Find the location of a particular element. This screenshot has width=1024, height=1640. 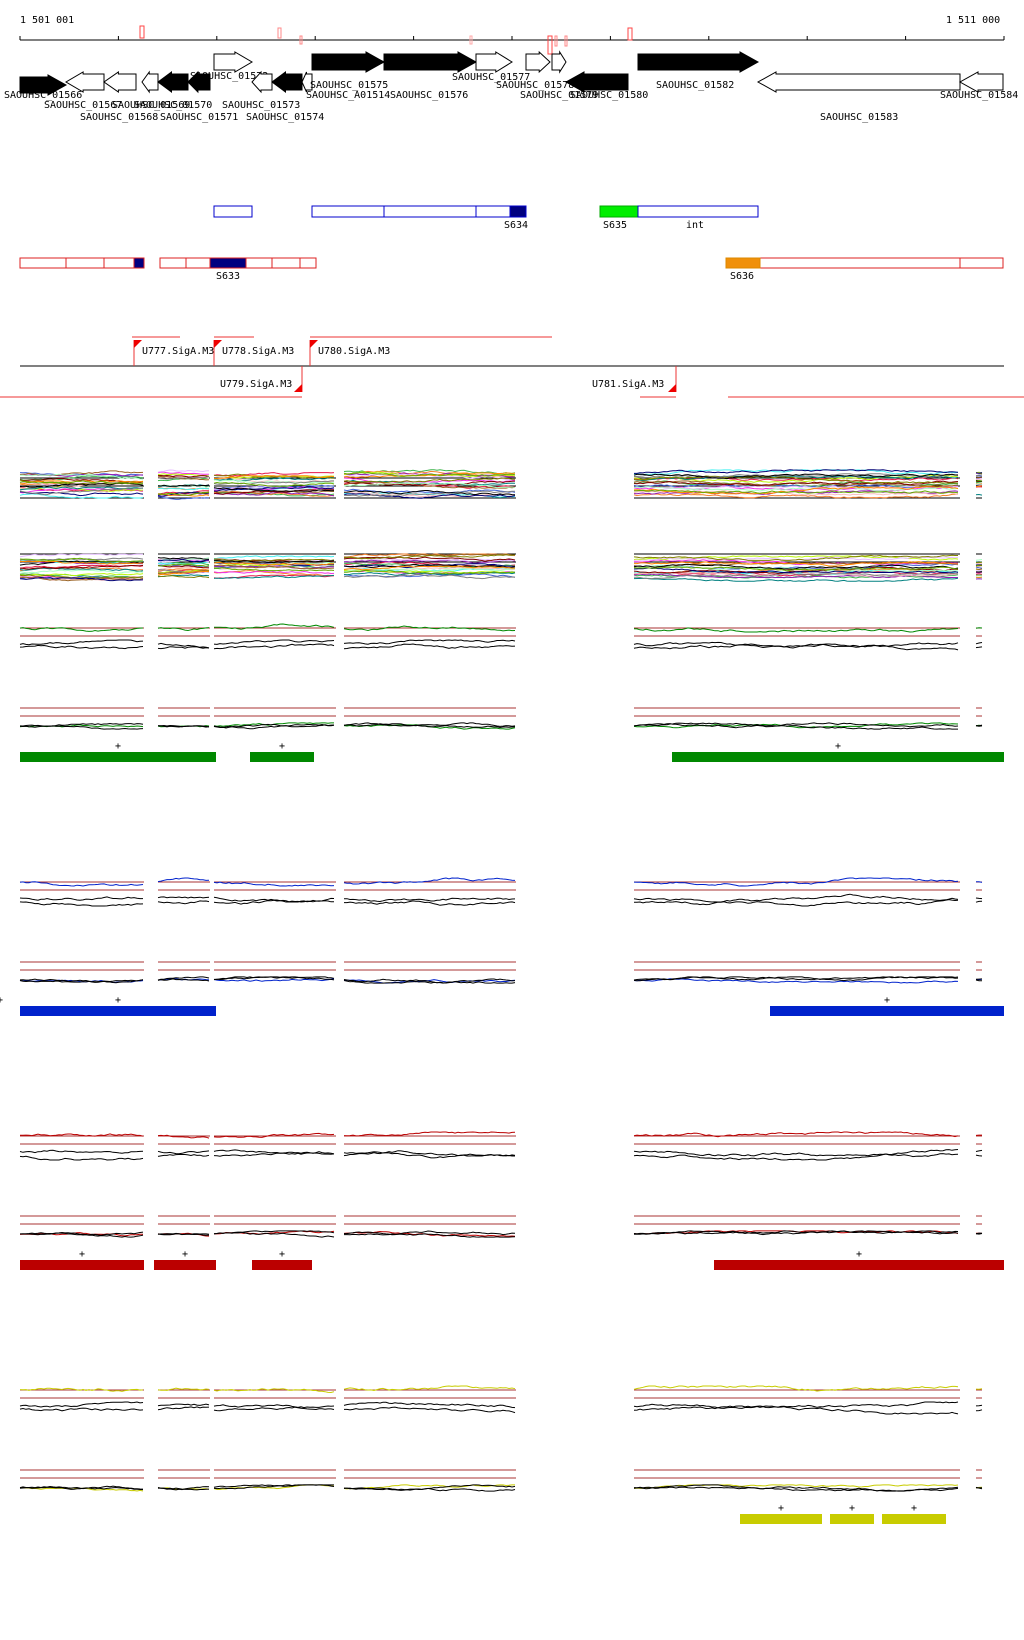

gene-label: SAOUHSC_01573 is located at coordinates (261, 105).